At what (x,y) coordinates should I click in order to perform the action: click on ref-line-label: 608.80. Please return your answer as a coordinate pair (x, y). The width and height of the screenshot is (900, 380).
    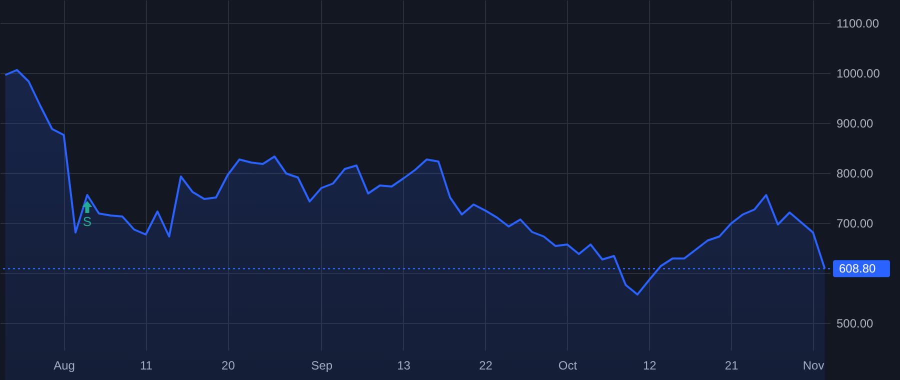
    Looking at the image, I should click on (857, 269).